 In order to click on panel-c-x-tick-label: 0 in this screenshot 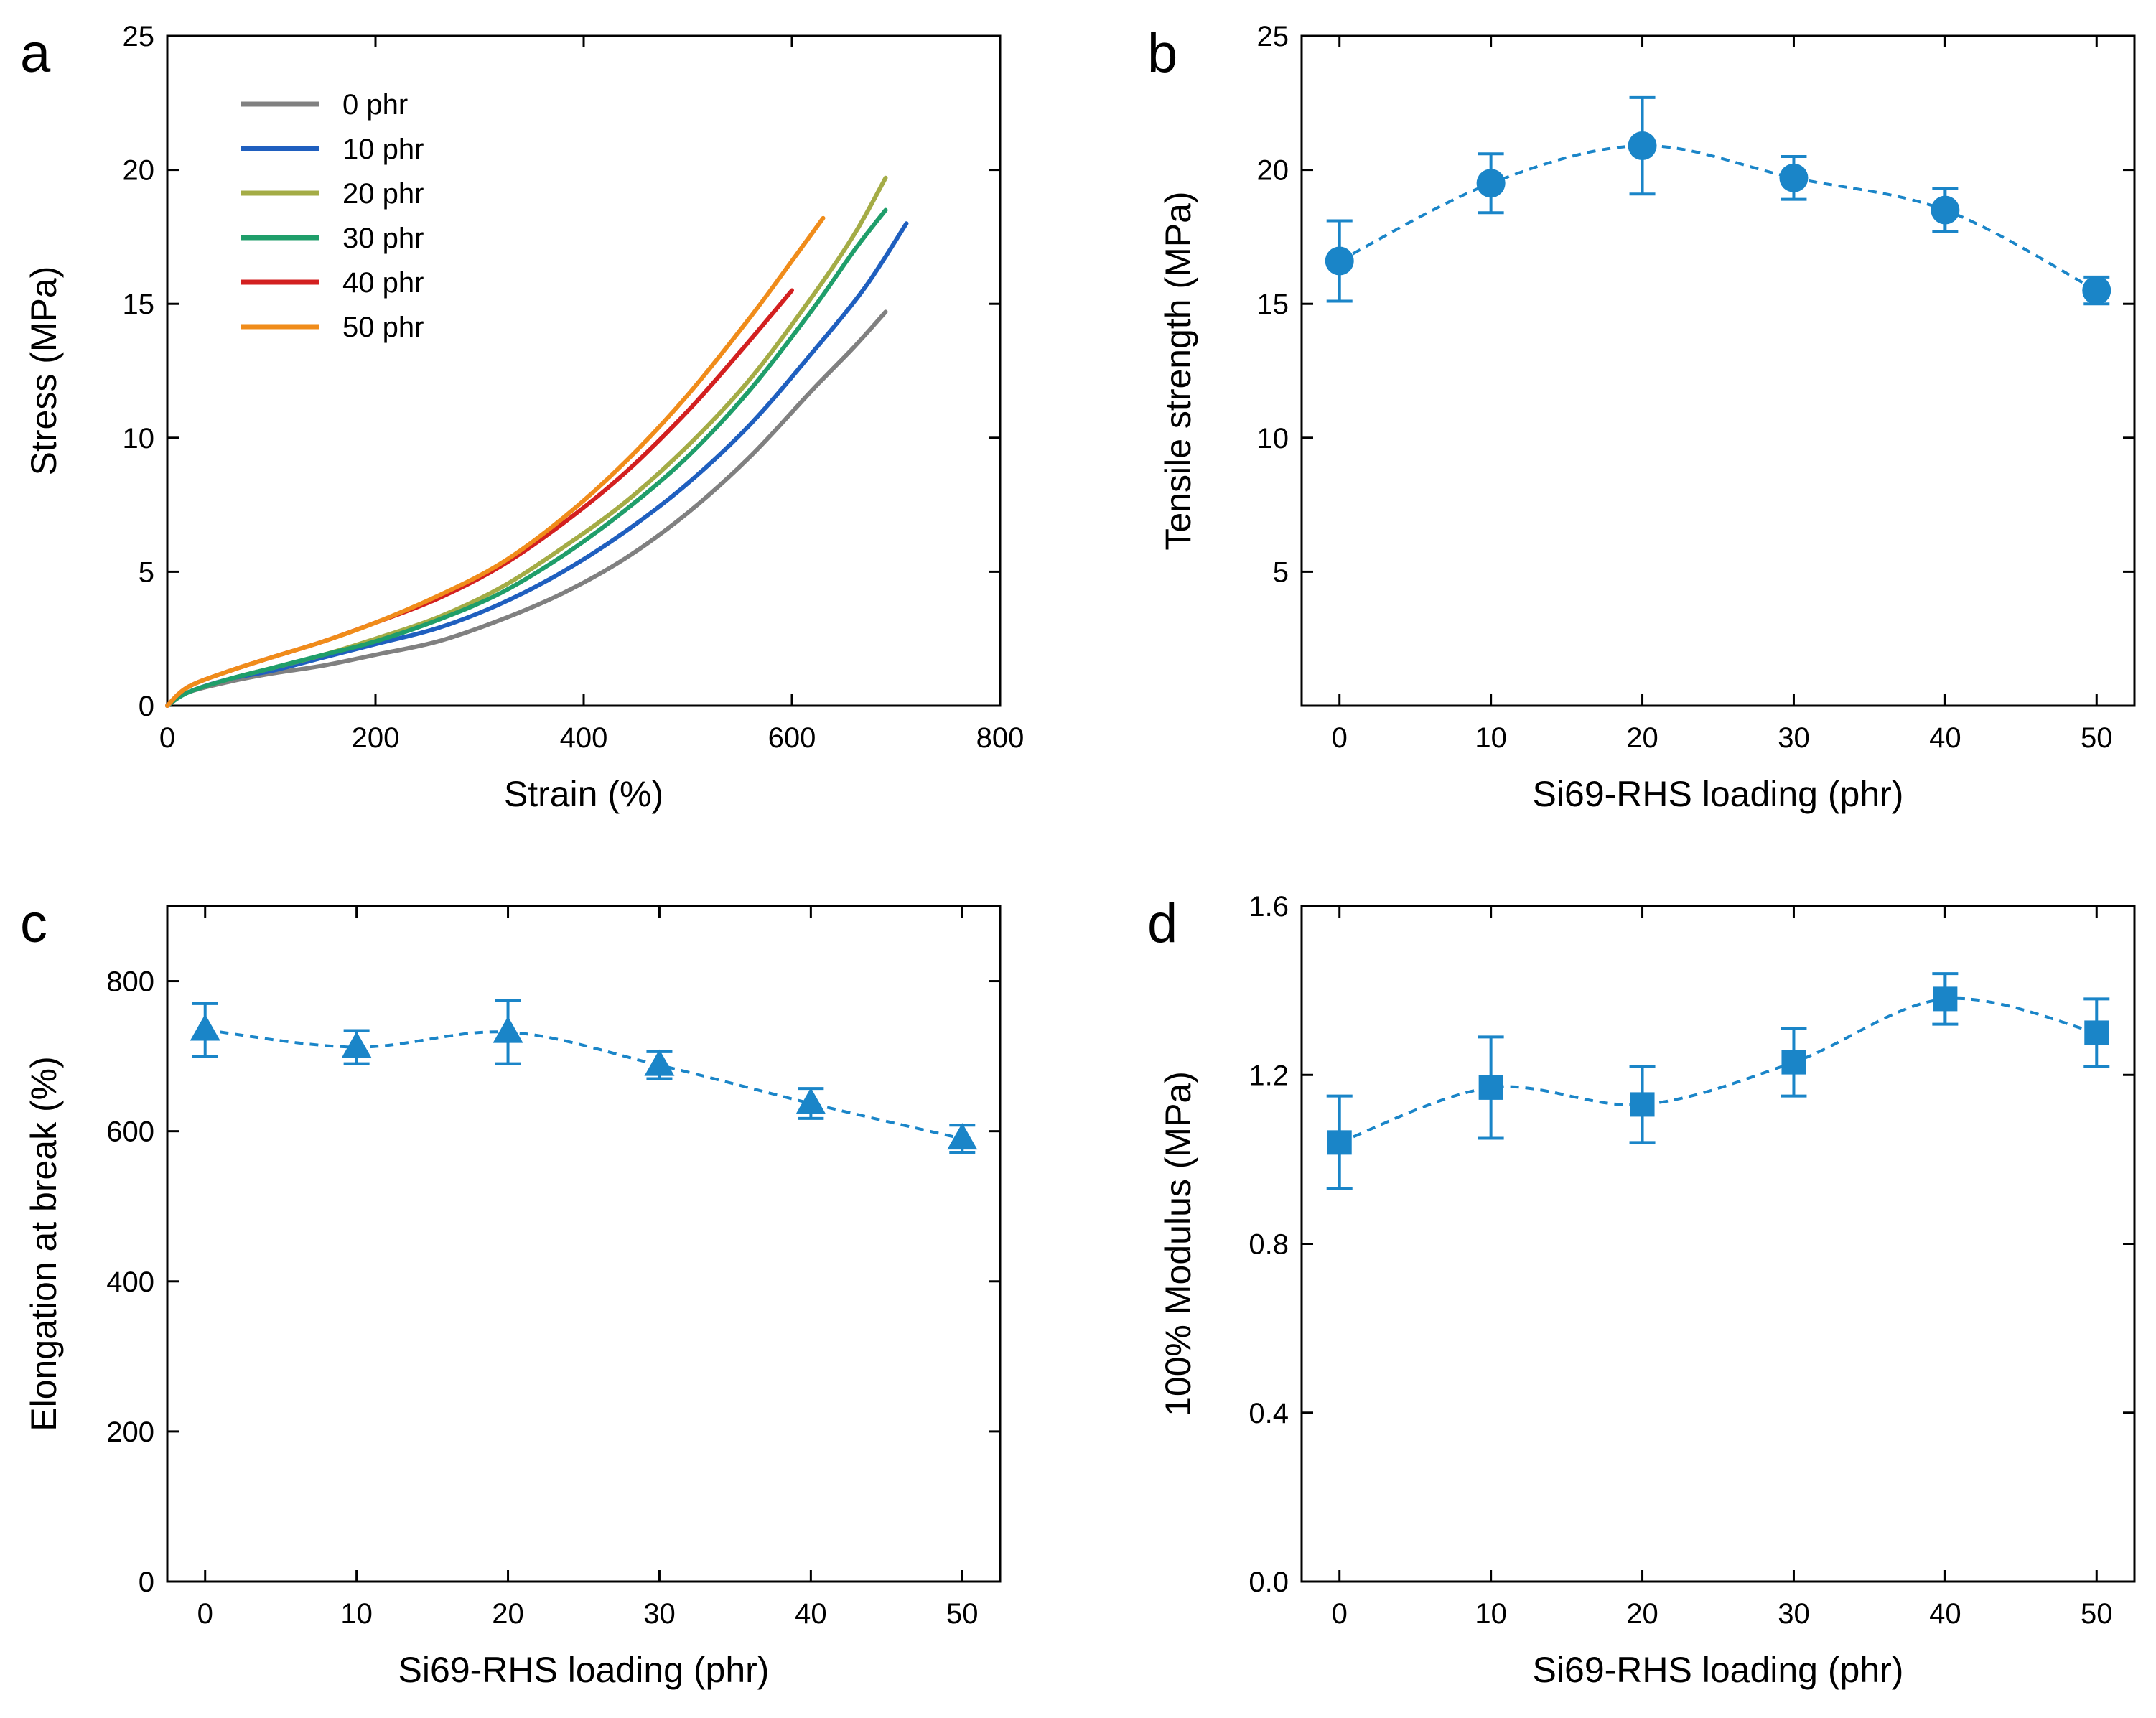, I will do `click(205, 1614)`.